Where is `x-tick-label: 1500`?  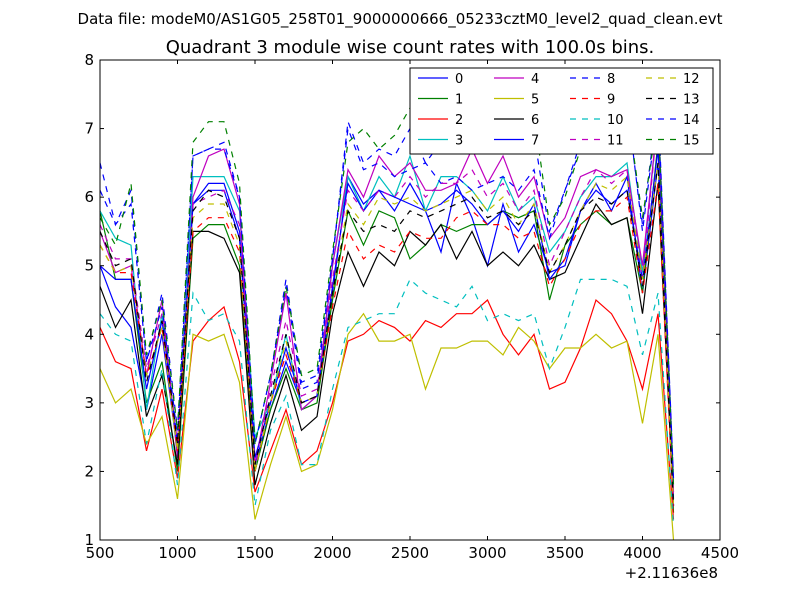 x-tick-label: 1500 is located at coordinates (255, 553).